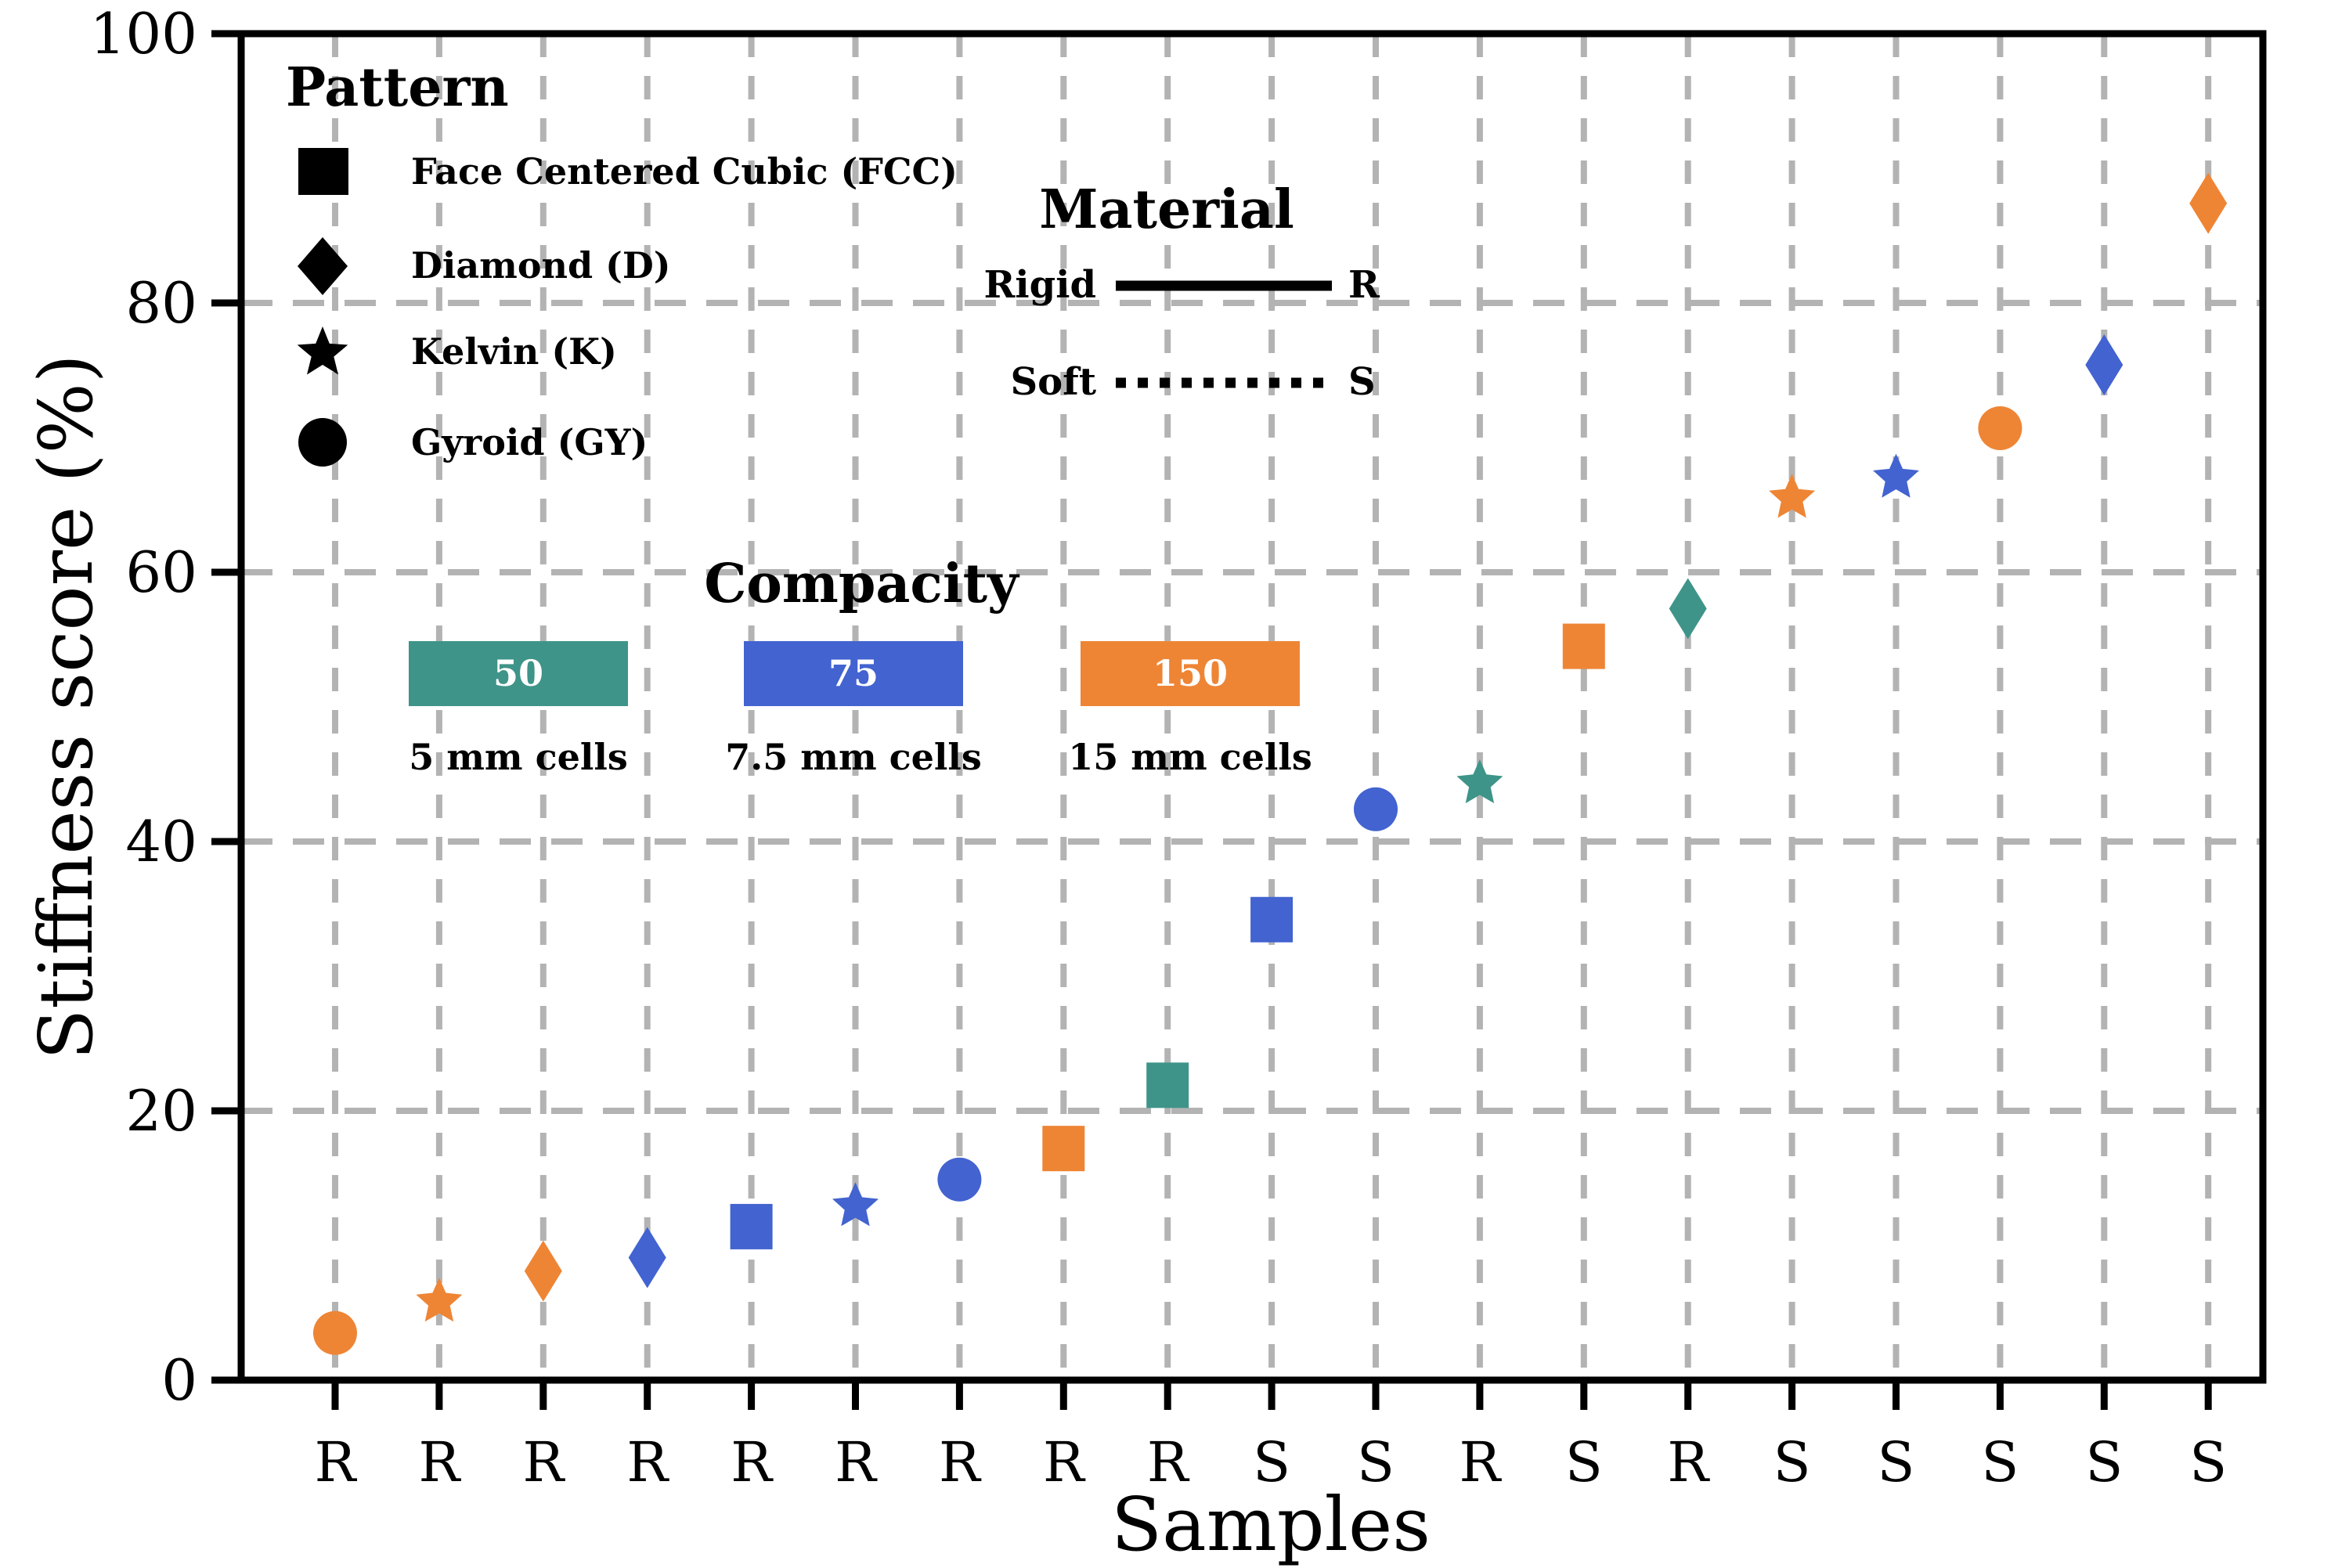 The width and height of the screenshot is (2349, 1568). What do you see at coordinates (323, 173) in the screenshot?
I see `square-icon` at bounding box center [323, 173].